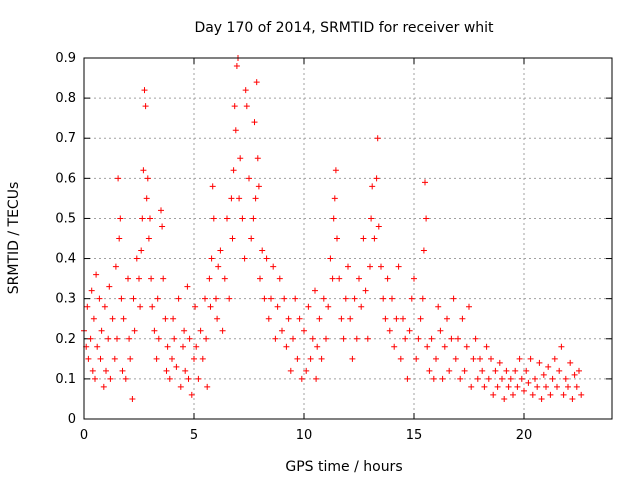 The height and width of the screenshot is (480, 640). Describe the element at coordinates (65, 299) in the screenshot. I see `y-tick-label: 0.3` at that location.